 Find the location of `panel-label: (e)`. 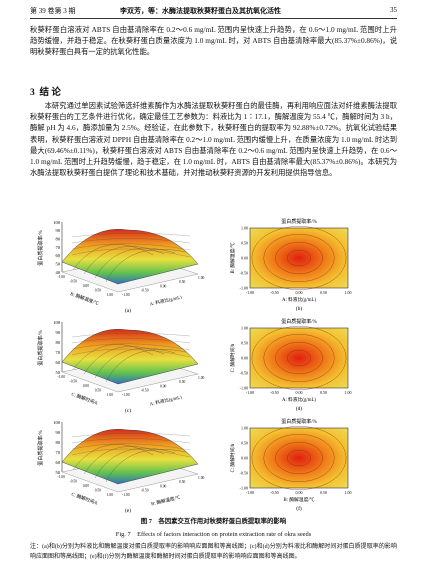

panel-label: (e) is located at coordinates (128, 510).